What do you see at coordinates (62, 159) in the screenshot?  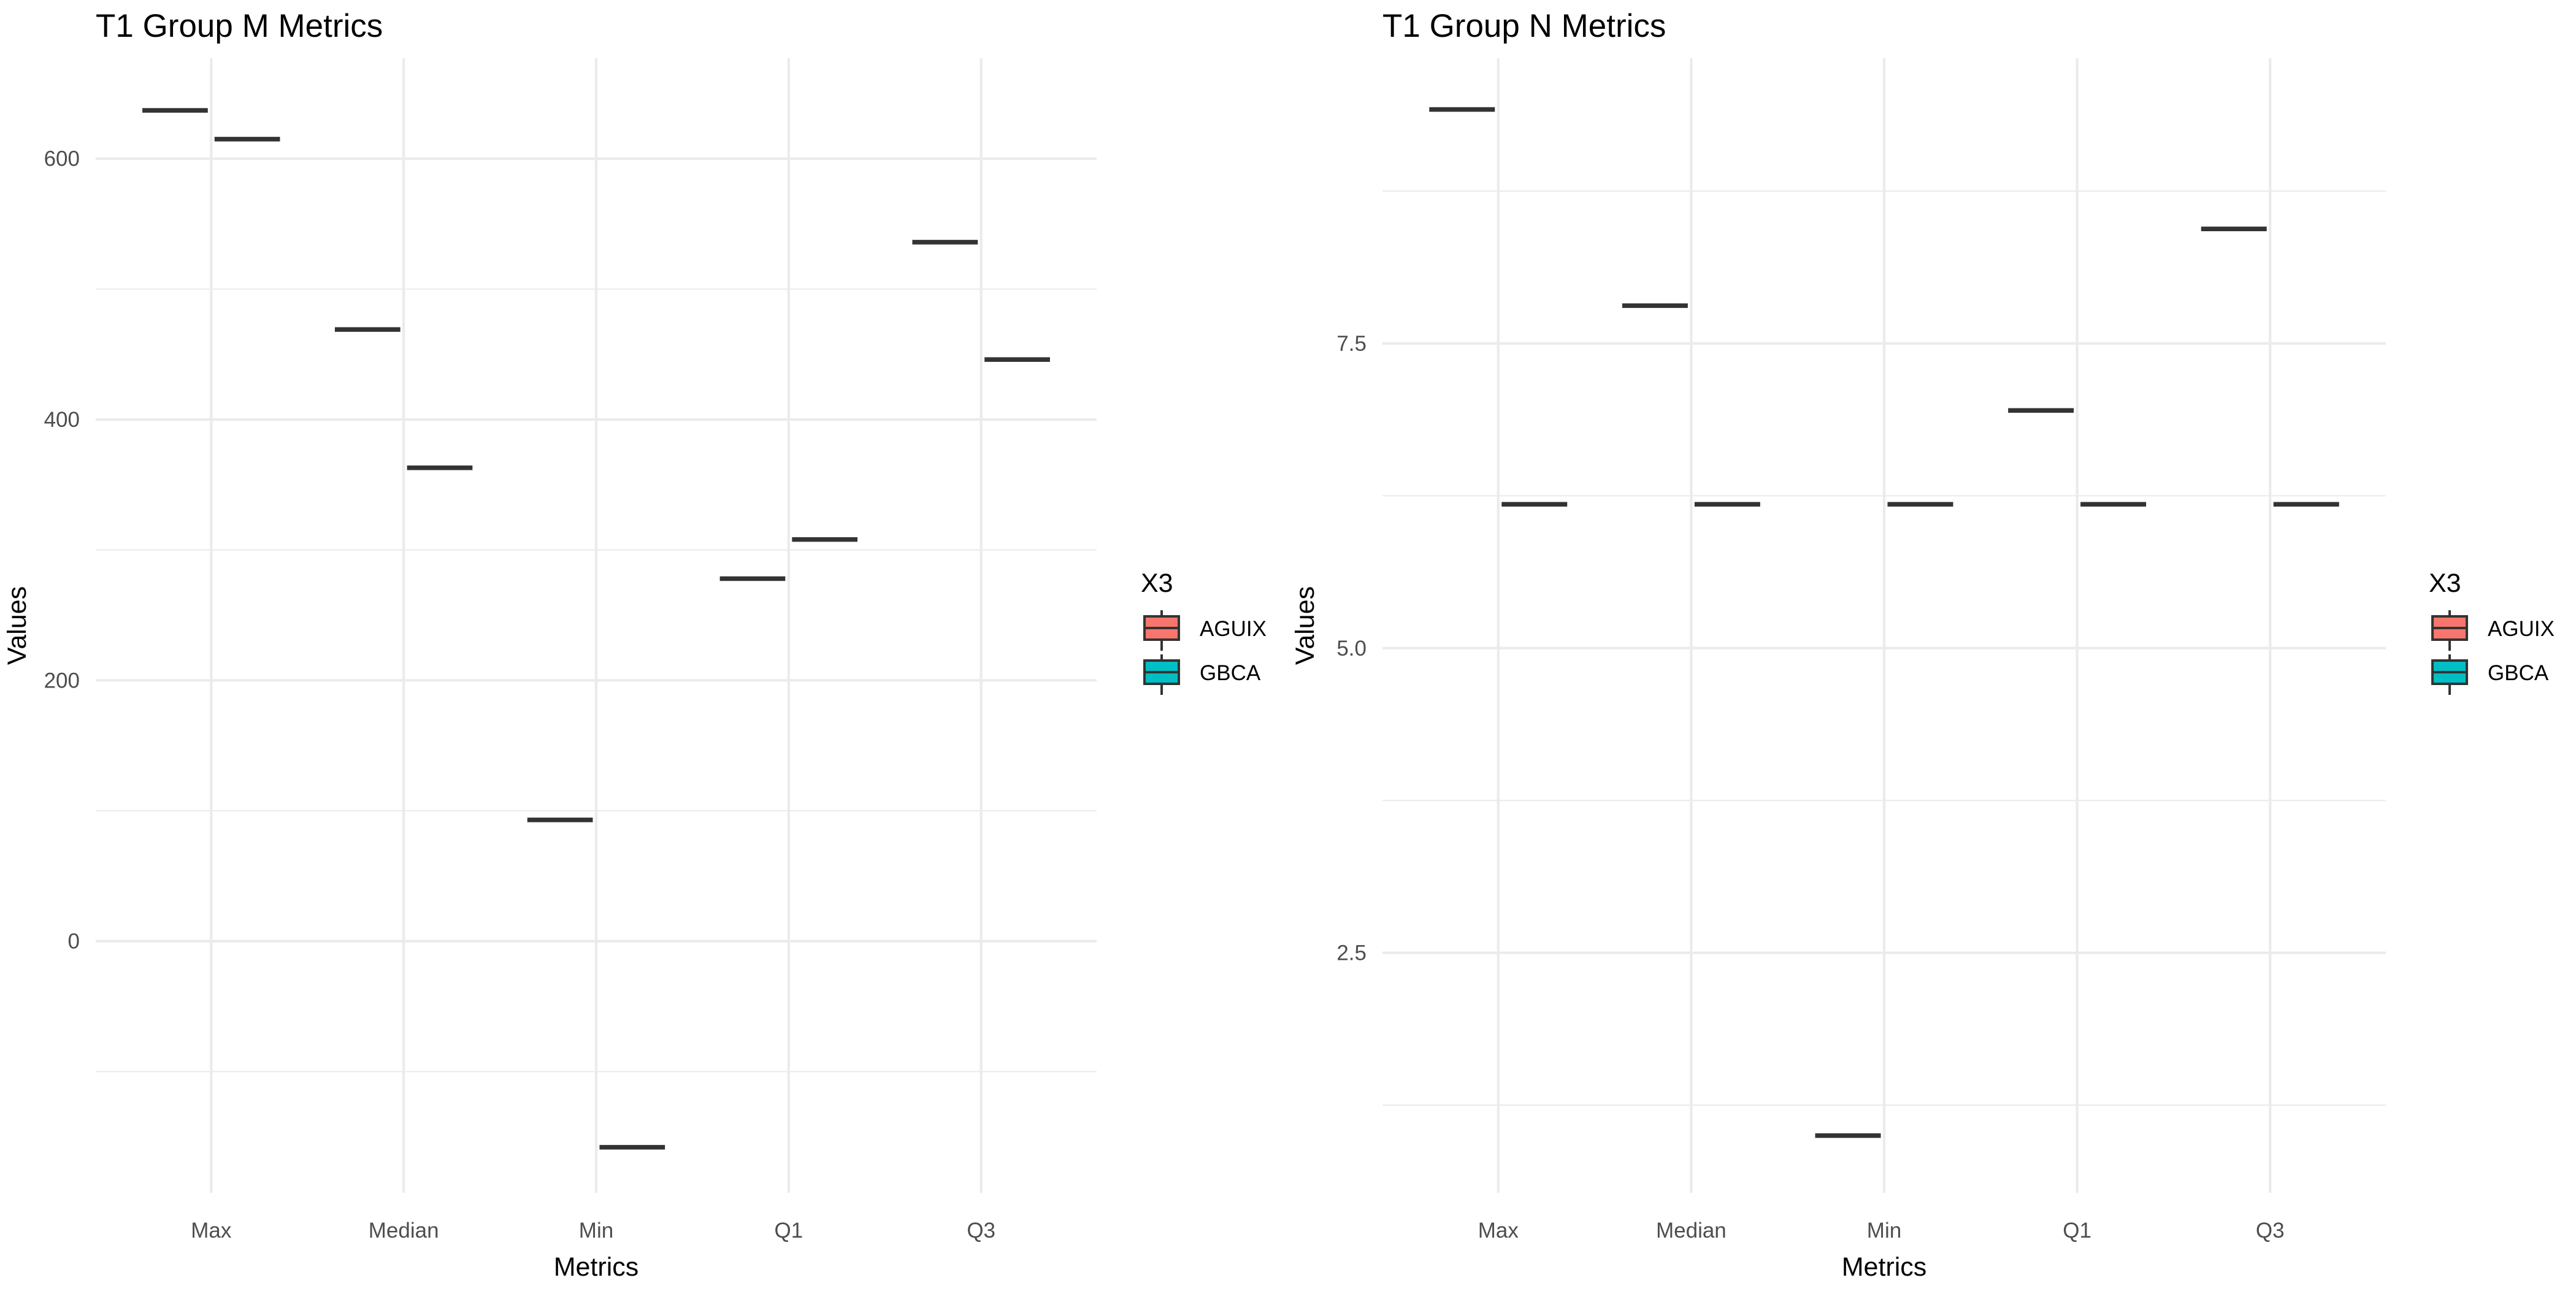 I see `y-tick-label: 600` at bounding box center [62, 159].